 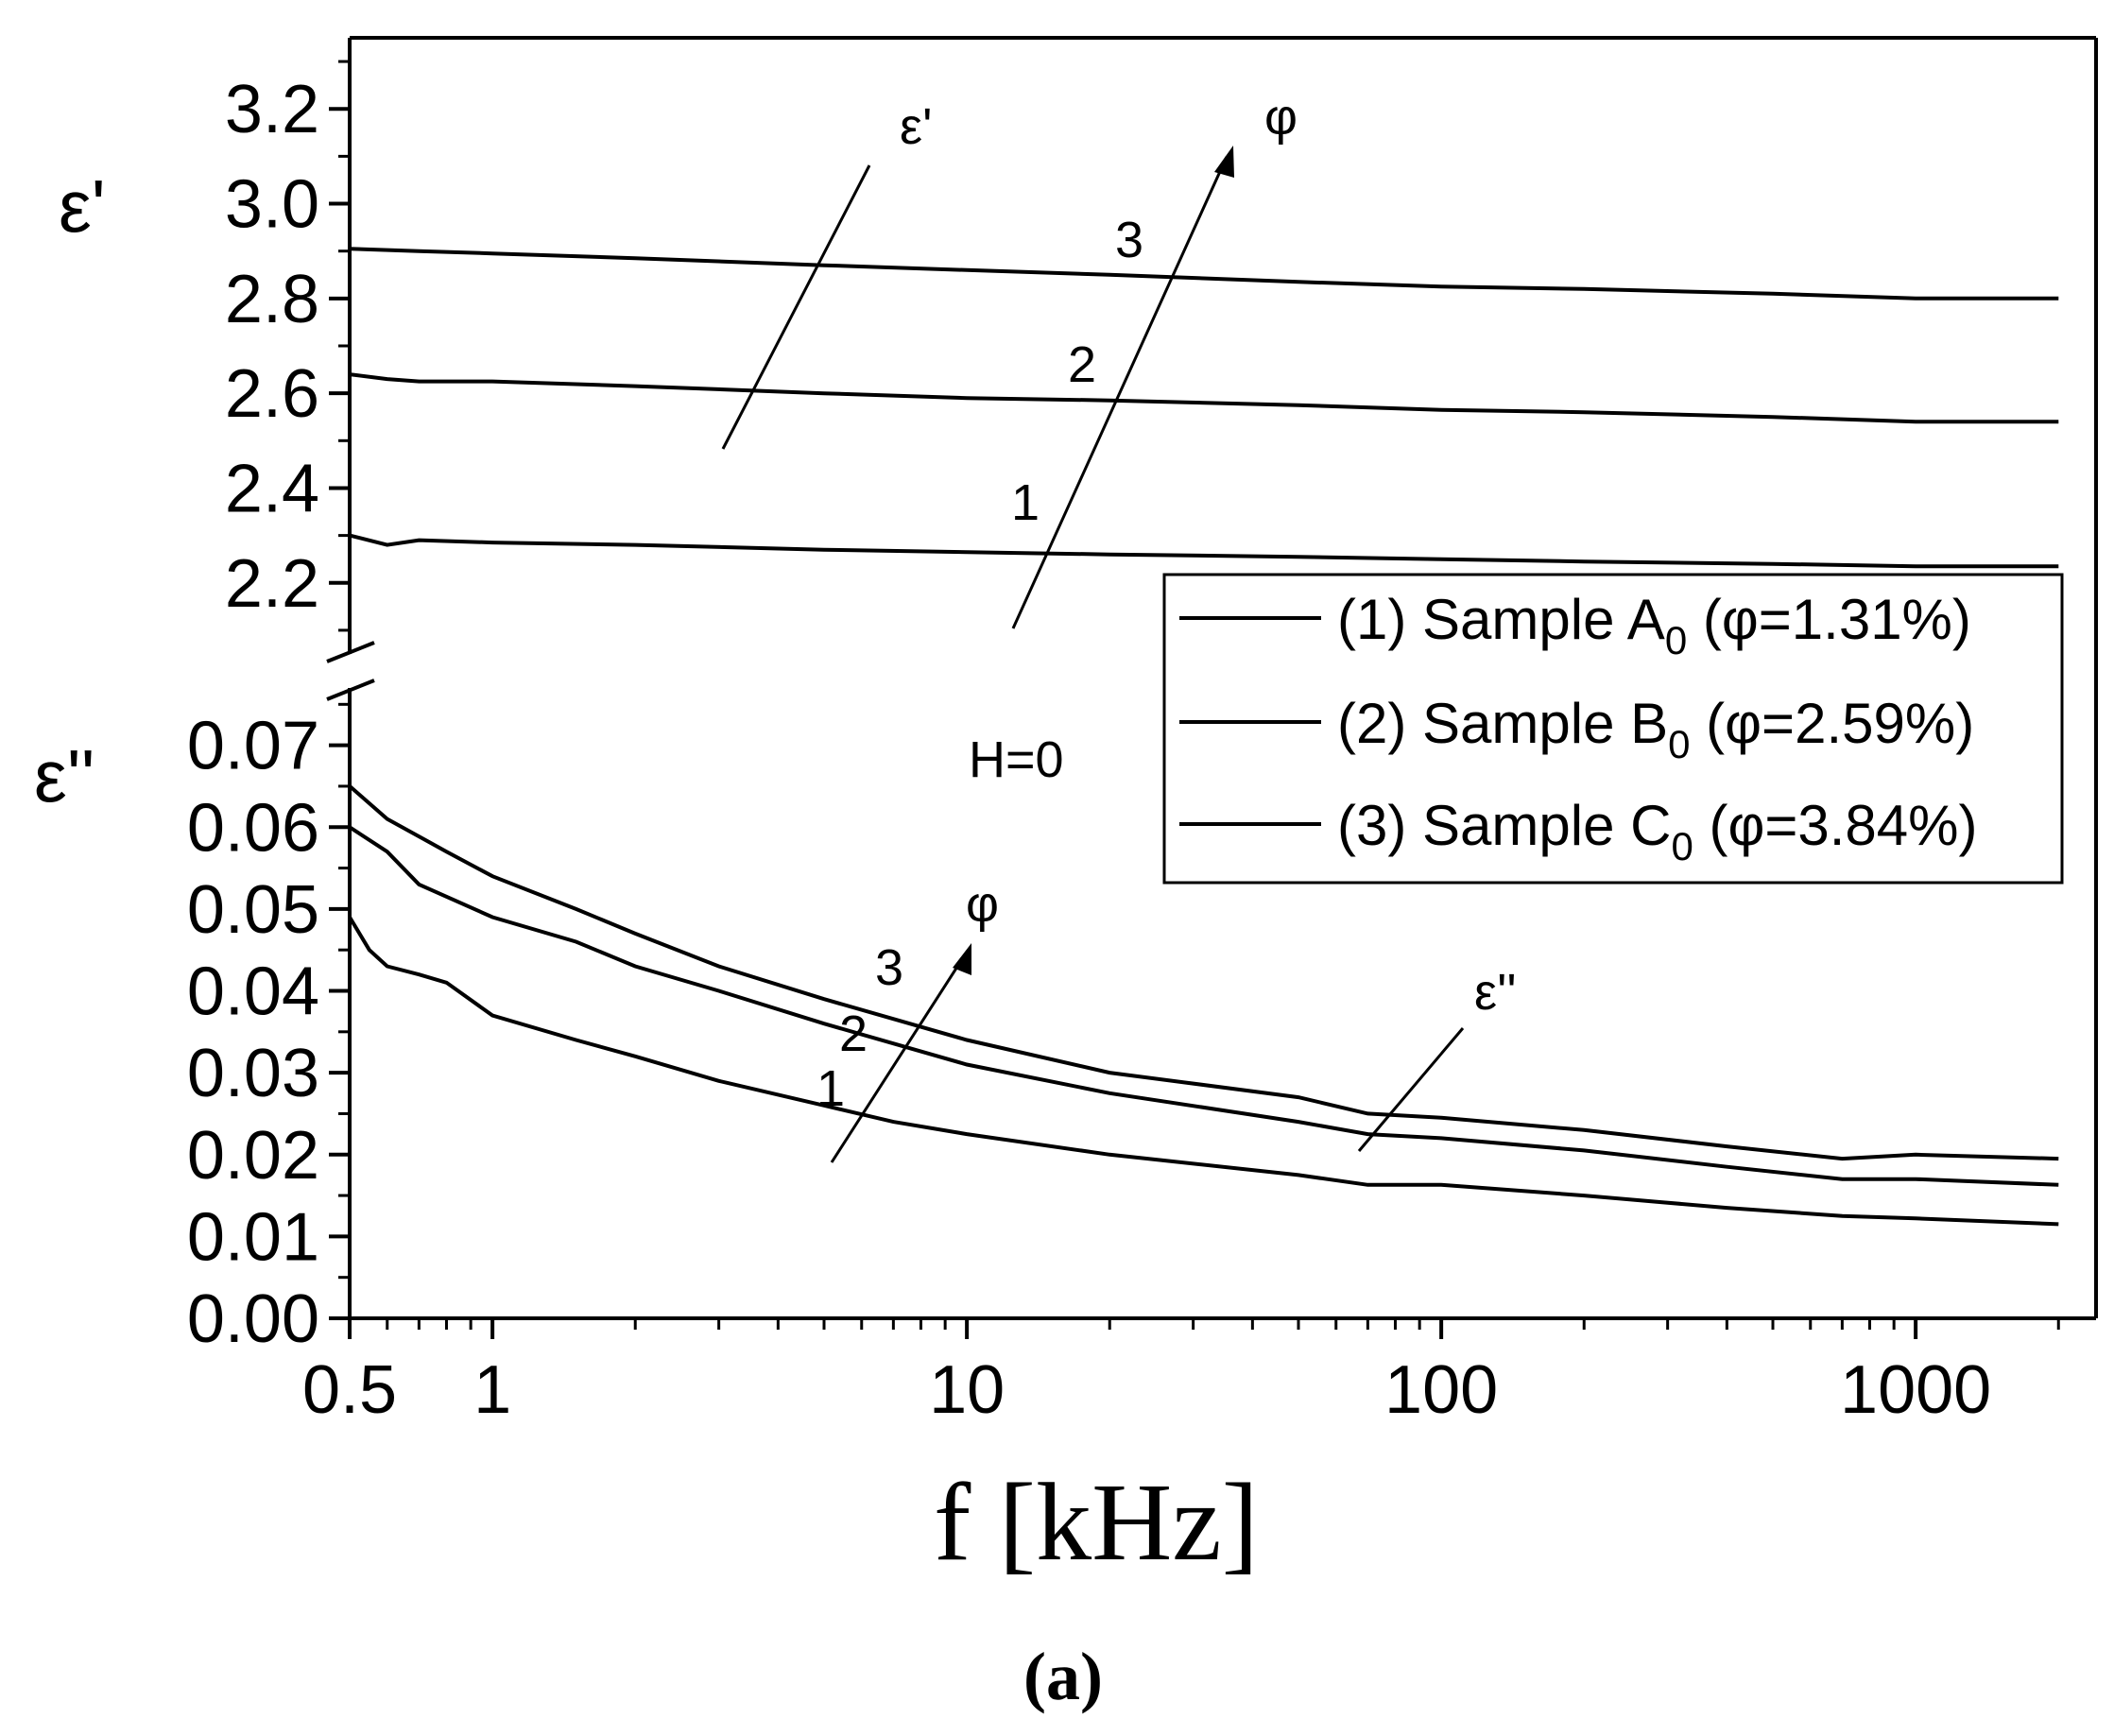 I want to click on eps-prime-label: ε', so click(x=916, y=126).